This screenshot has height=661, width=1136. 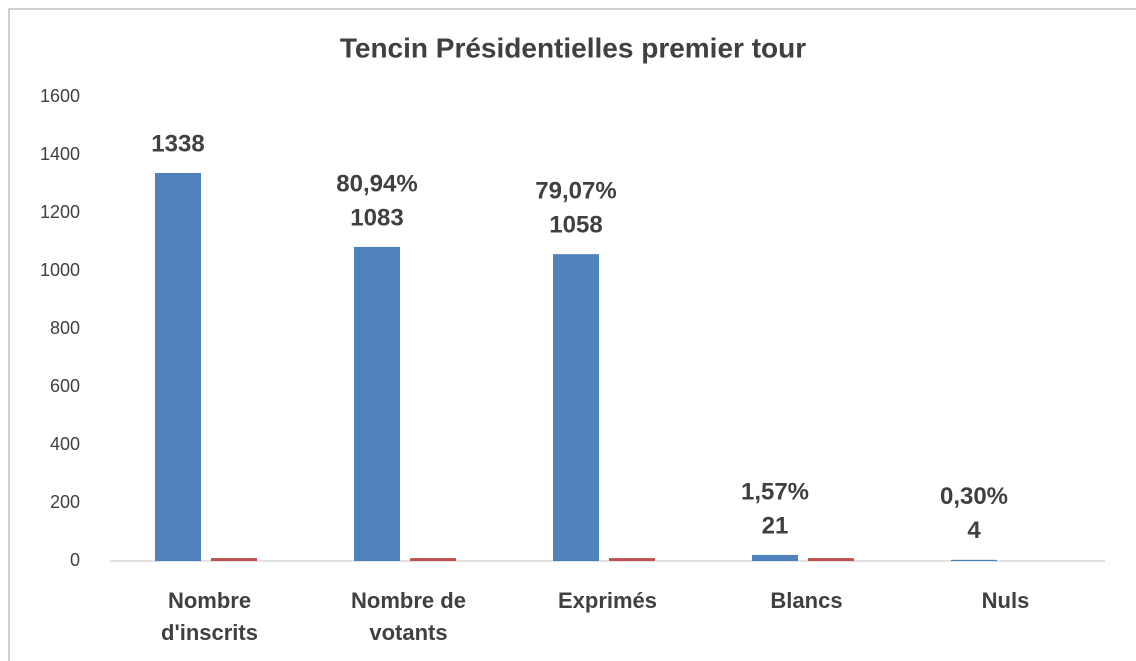 I want to click on y-tick-label: 200, so click(x=65, y=502).